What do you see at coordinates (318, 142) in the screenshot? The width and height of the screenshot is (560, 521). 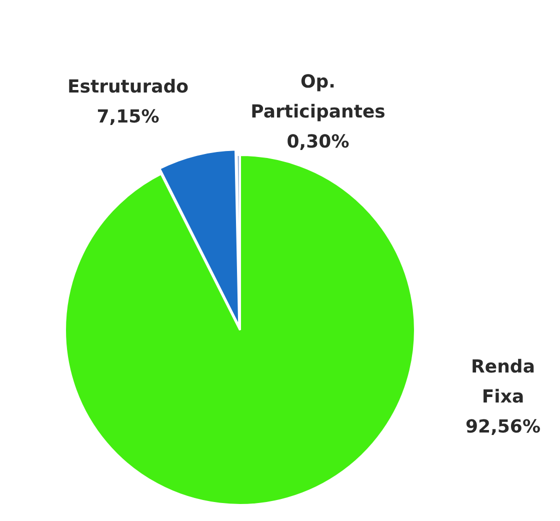 I see `data-label: 0,30%` at bounding box center [318, 142].